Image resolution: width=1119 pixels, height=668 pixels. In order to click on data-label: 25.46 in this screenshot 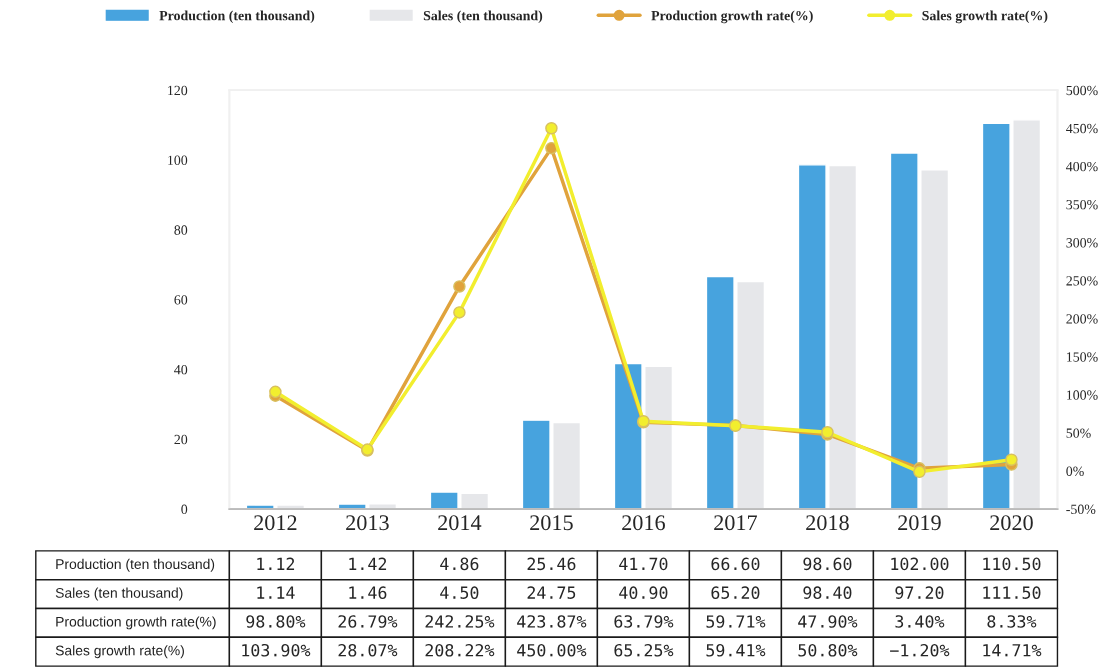, I will do `click(551, 564)`.